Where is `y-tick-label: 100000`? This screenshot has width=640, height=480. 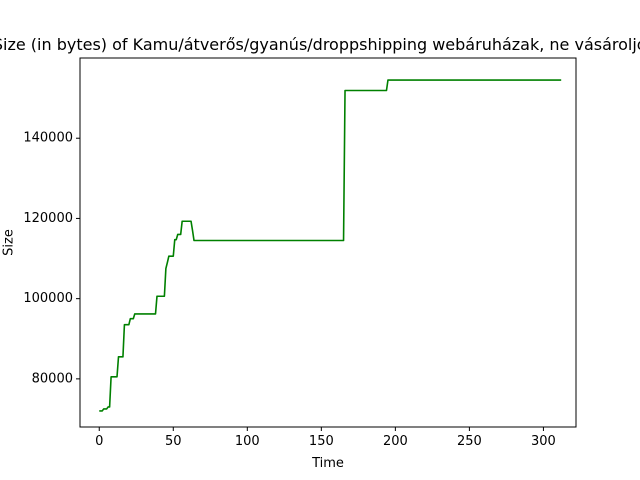 y-tick-label: 100000 is located at coordinates (48, 298).